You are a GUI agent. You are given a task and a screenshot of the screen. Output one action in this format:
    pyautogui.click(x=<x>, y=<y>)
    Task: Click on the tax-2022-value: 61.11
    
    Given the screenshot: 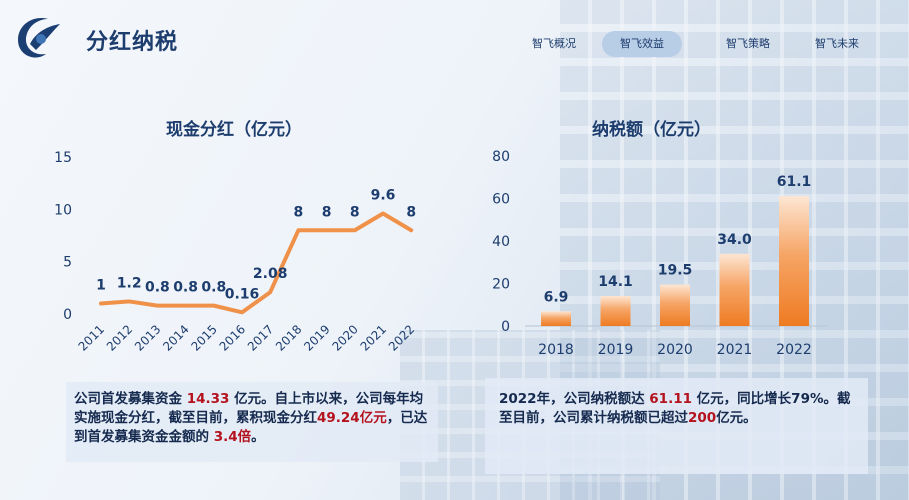 What is the action you would take?
    pyautogui.click(x=670, y=399)
    